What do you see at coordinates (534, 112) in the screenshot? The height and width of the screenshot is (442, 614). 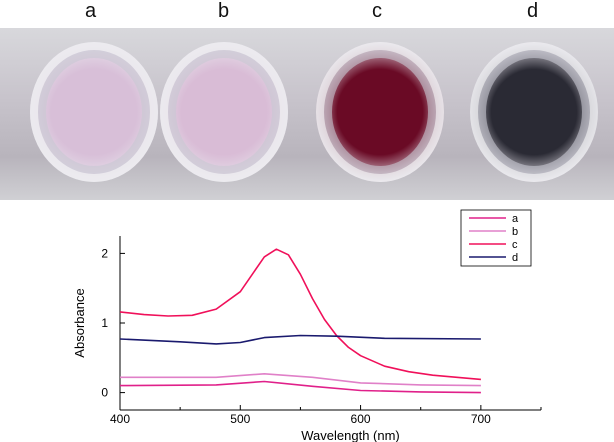 I see `well-d` at bounding box center [534, 112].